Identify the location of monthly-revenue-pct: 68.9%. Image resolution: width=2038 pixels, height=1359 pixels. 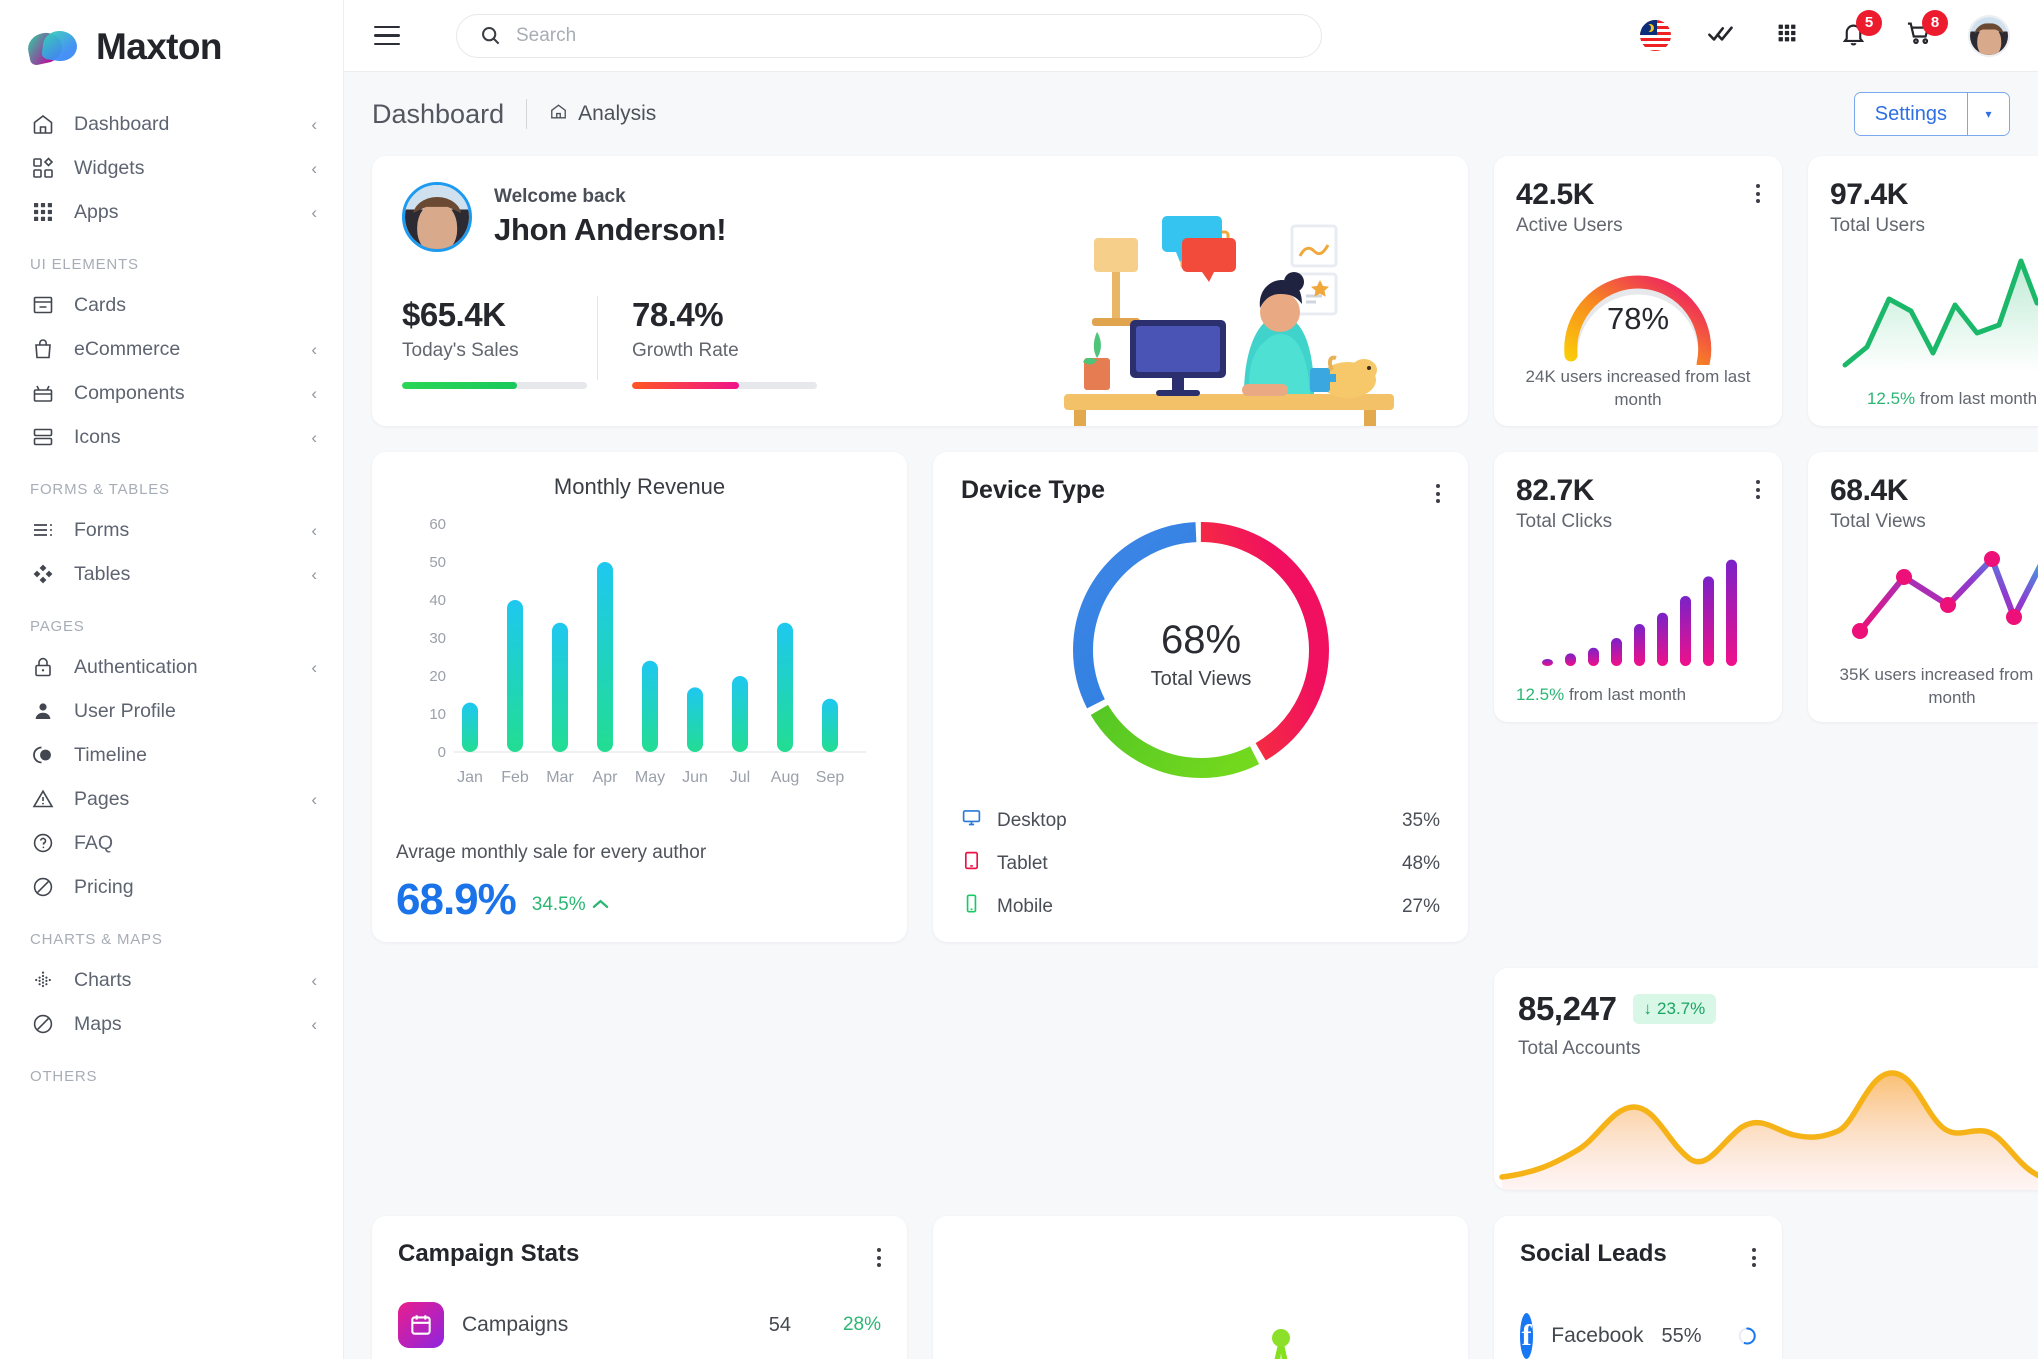
(456, 899).